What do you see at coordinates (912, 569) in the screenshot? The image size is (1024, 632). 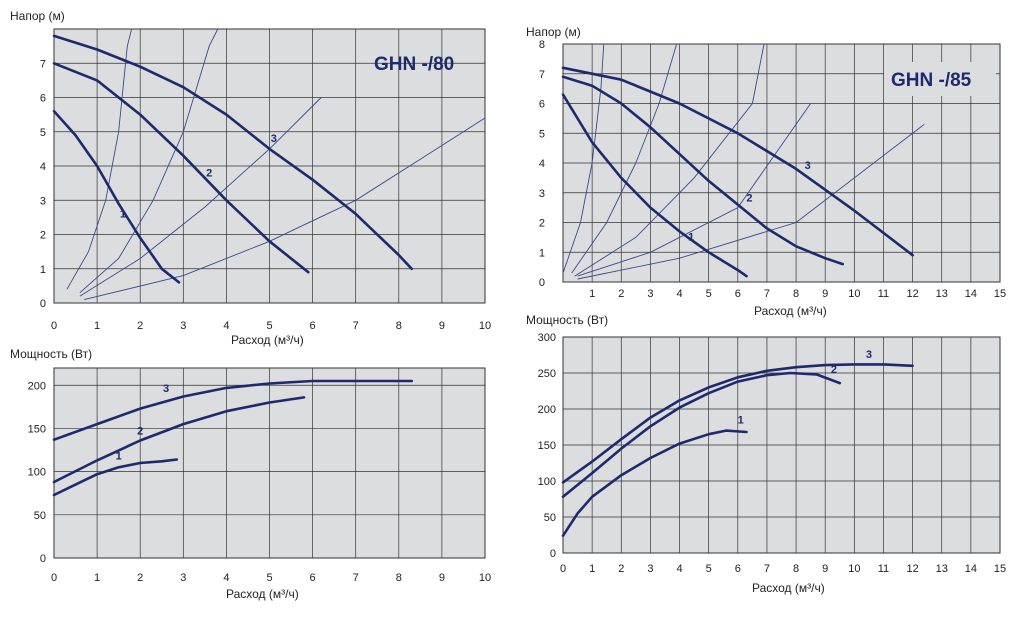 I see `x-tick-label: 12` at bounding box center [912, 569].